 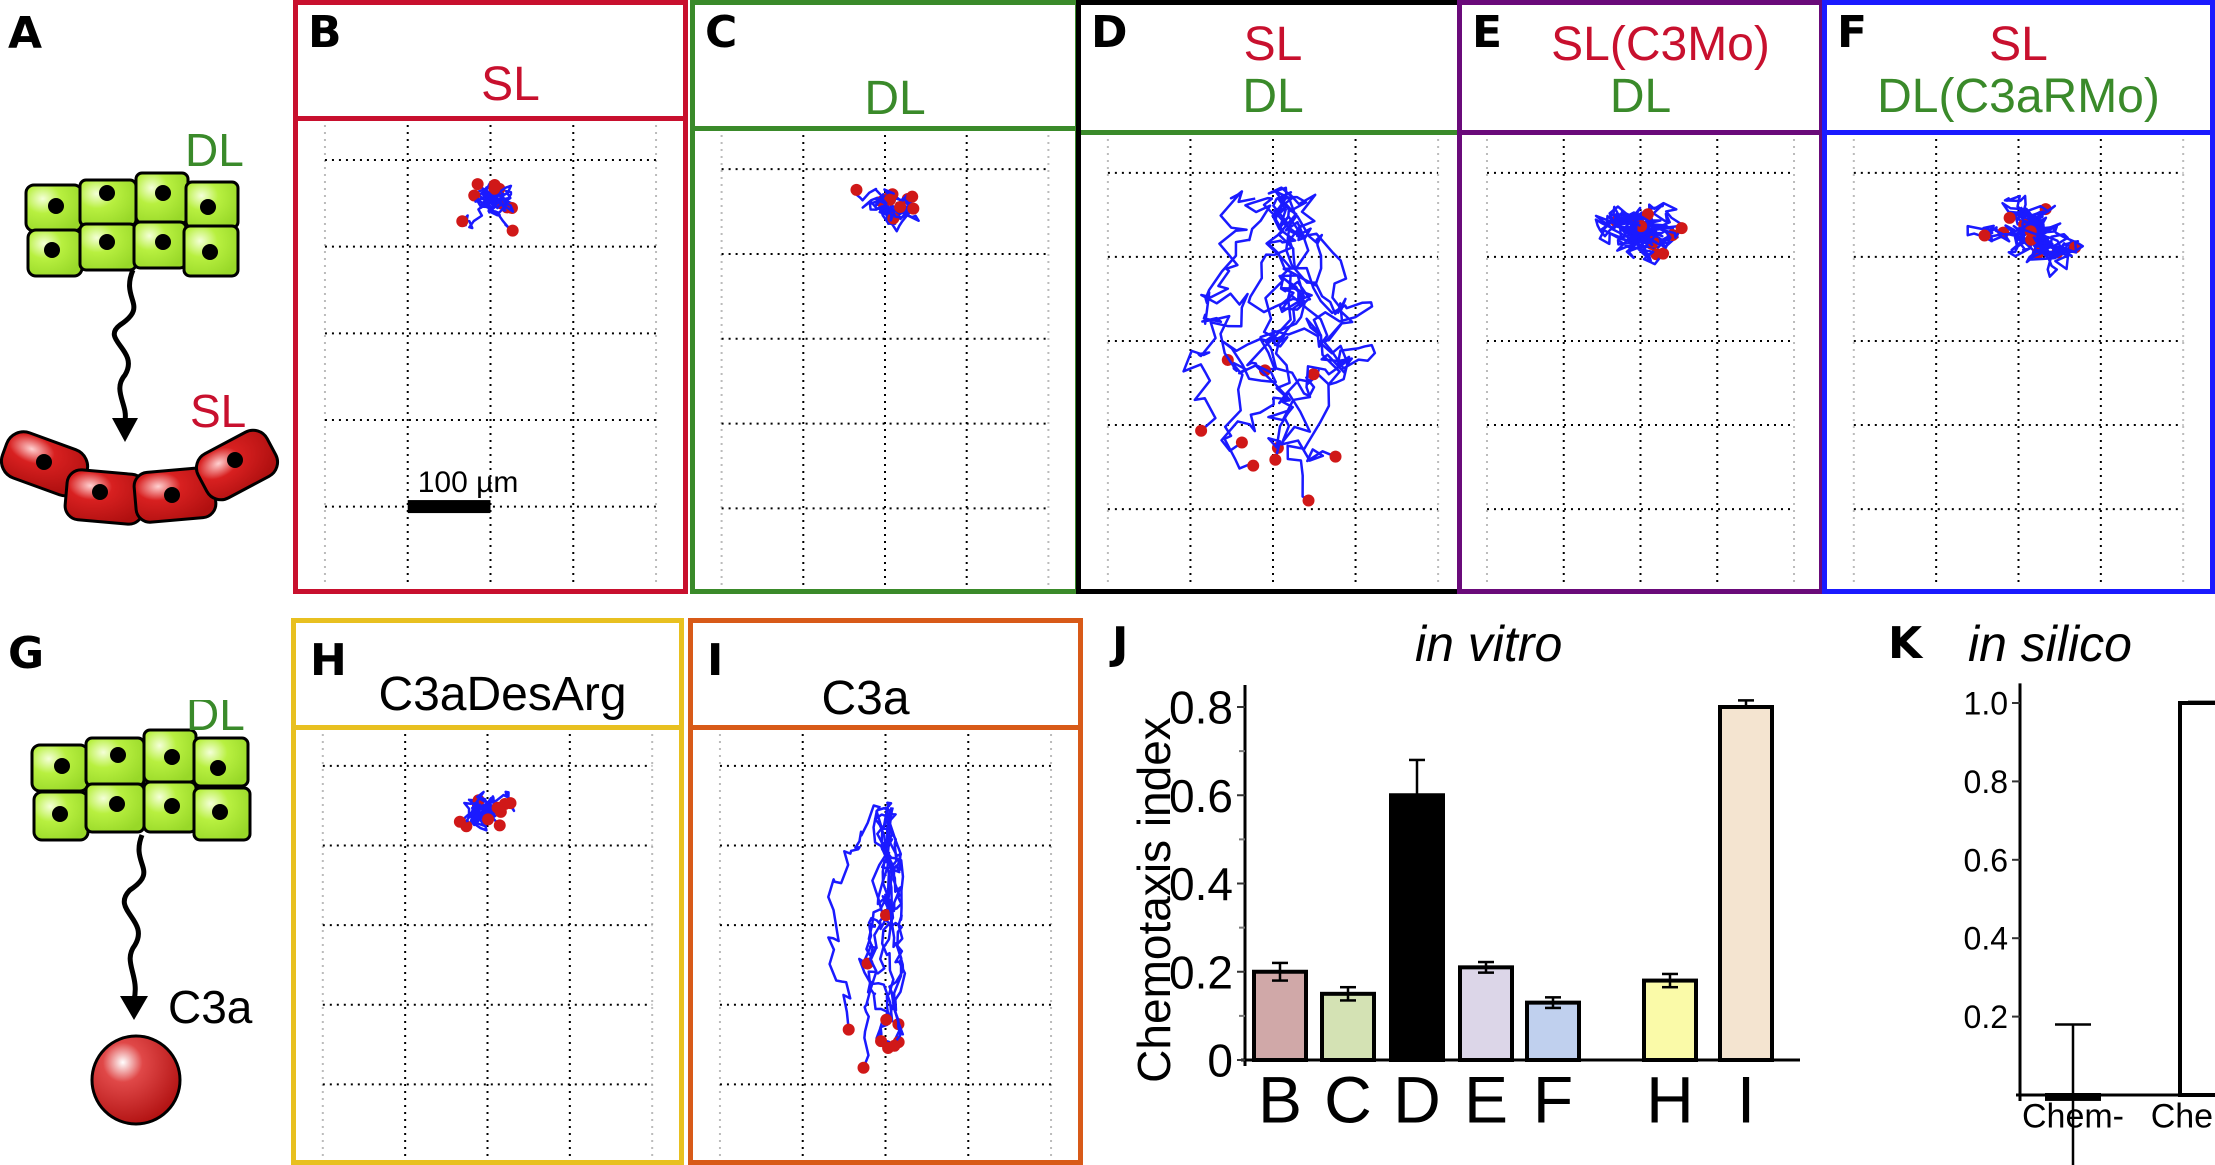 I want to click on bar-B, so click(x=1280, y=1015).